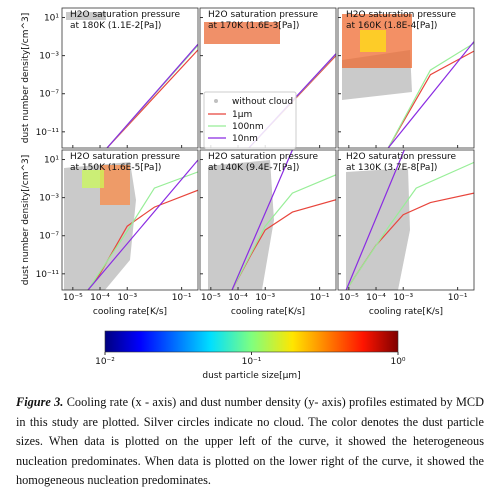 The width and height of the screenshot is (500, 501). Describe the element at coordinates (397, 362) in the screenshot. I see `colorbar-tick-label: 10⁰` at that location.